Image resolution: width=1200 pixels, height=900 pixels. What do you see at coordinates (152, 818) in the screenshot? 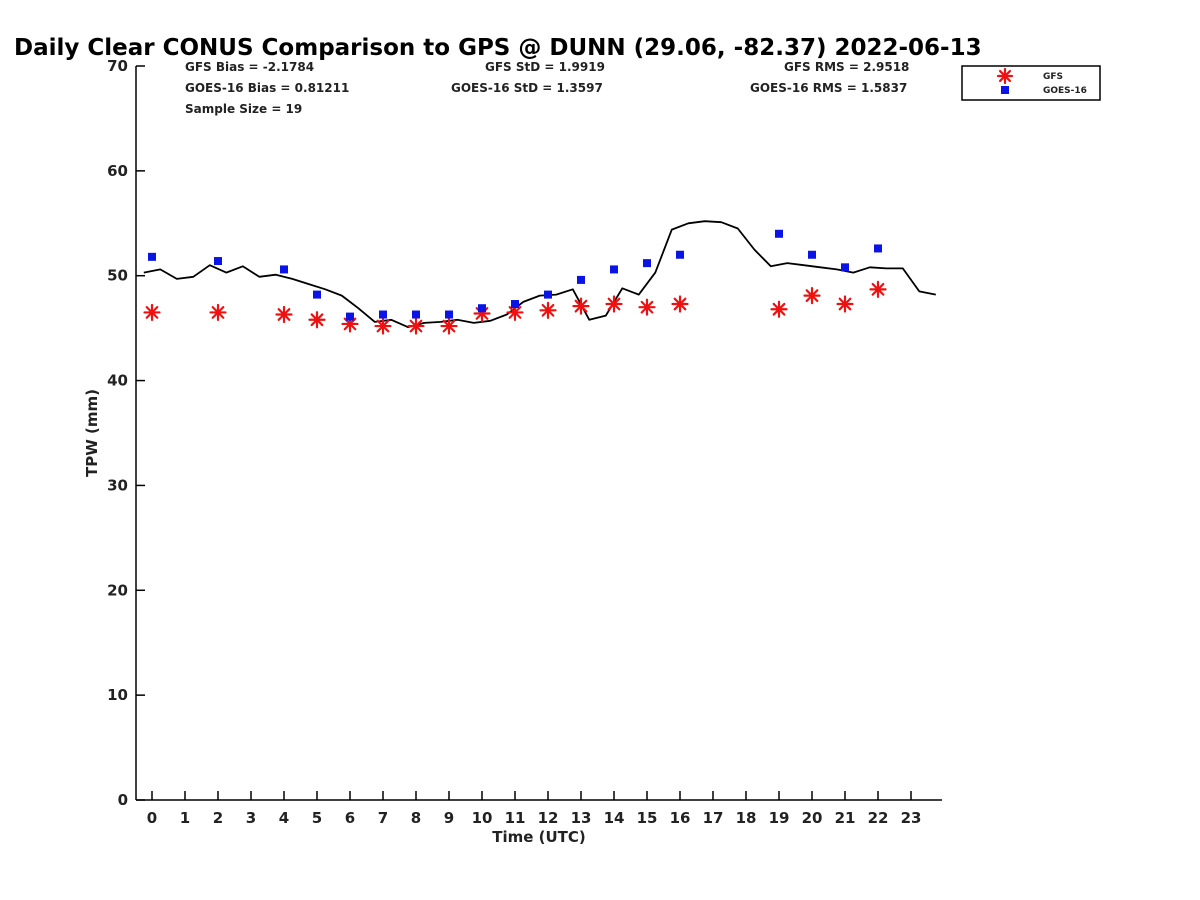
I see `x-tick-label: 0` at bounding box center [152, 818].